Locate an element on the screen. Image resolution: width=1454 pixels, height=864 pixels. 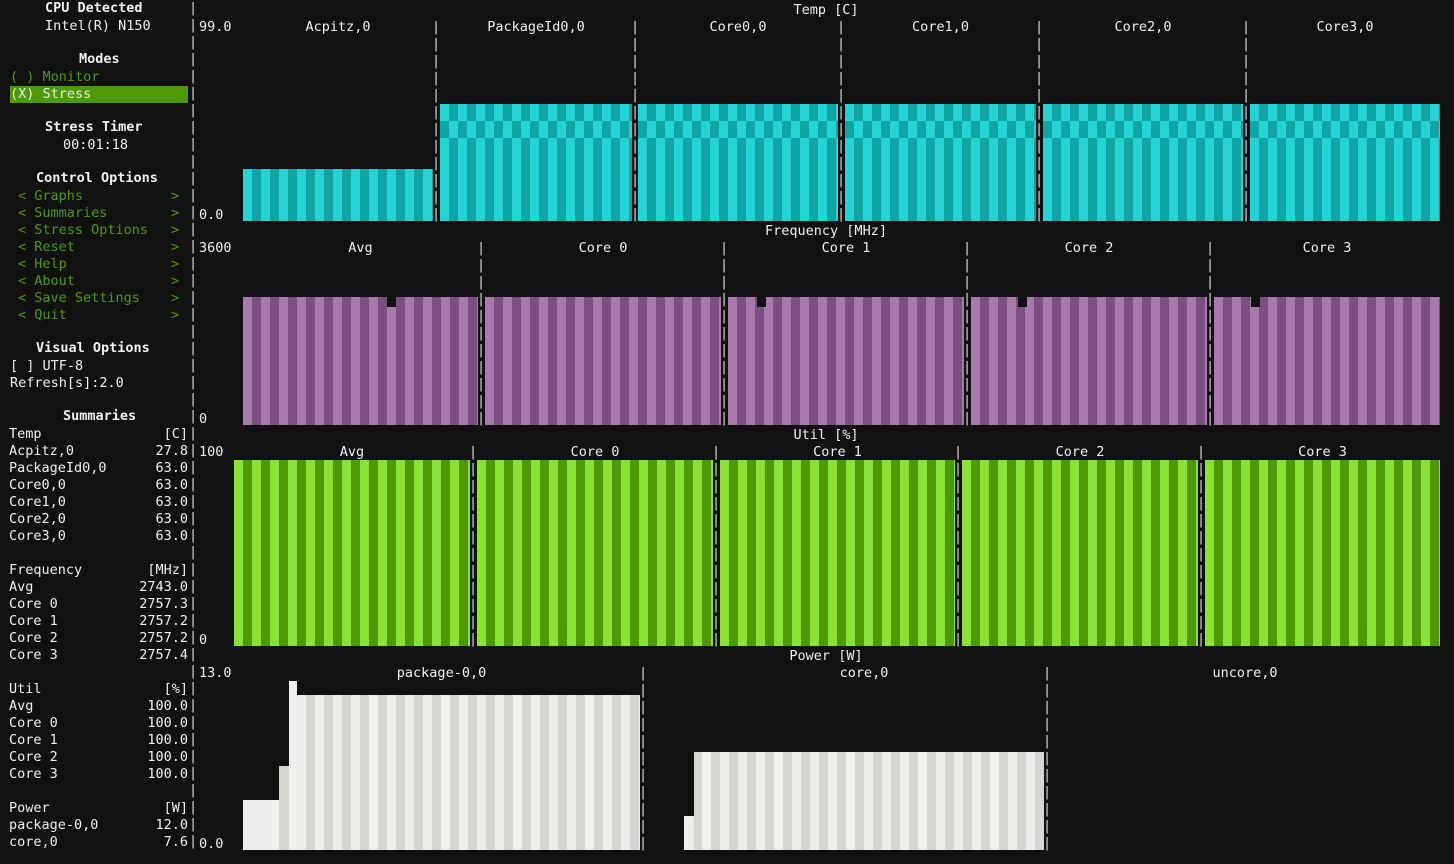
refresh-rate-field: Refresh[s]:2.0 is located at coordinates (67, 383).